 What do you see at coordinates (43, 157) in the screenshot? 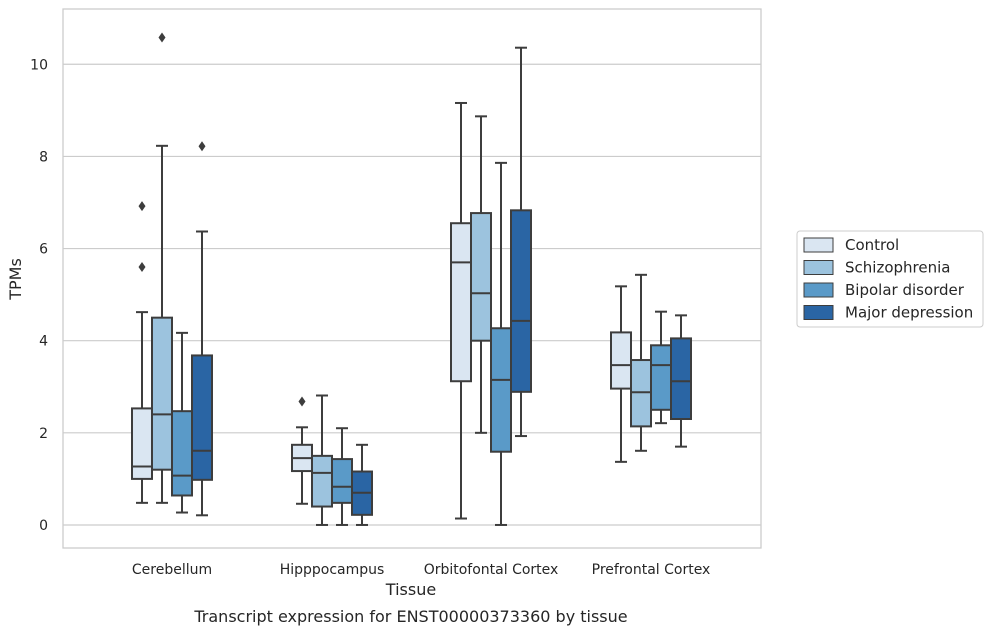
I see `y-tick-label: 8` at bounding box center [43, 157].